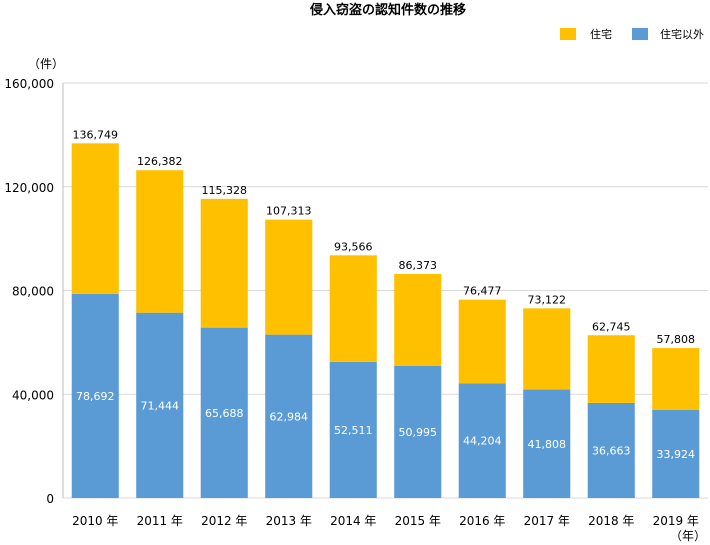 This screenshot has width=710, height=545. I want to click on segment-label: 33,924, so click(676, 454).